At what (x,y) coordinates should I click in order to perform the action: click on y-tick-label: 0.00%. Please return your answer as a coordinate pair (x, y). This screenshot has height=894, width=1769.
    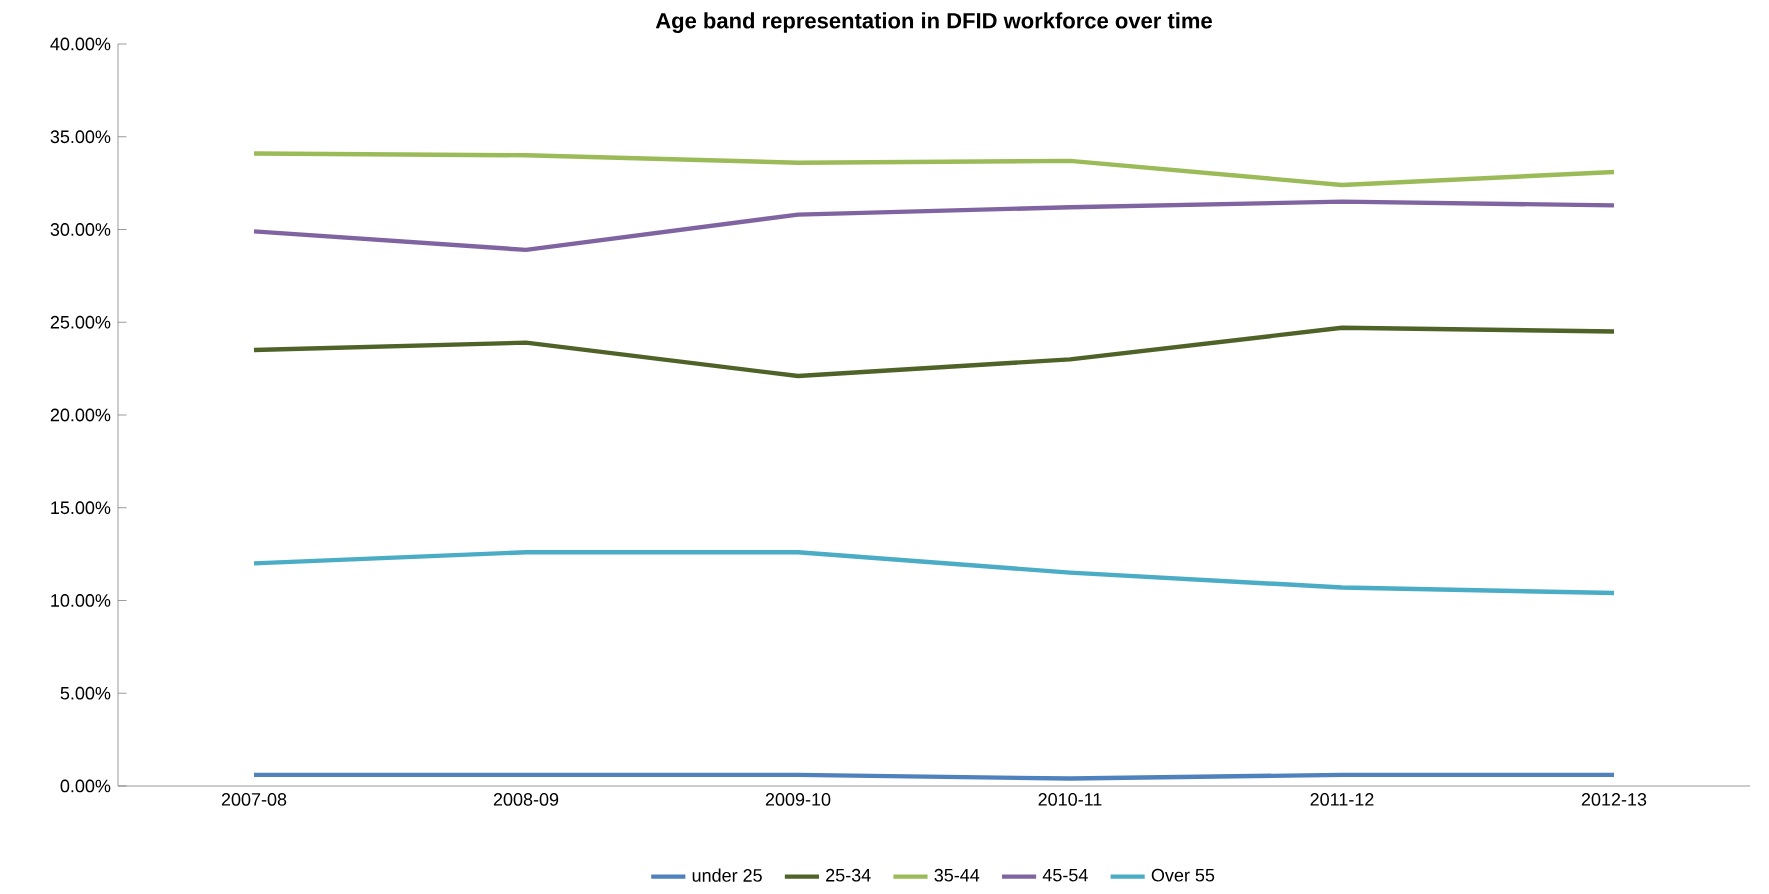
    Looking at the image, I should click on (85, 786).